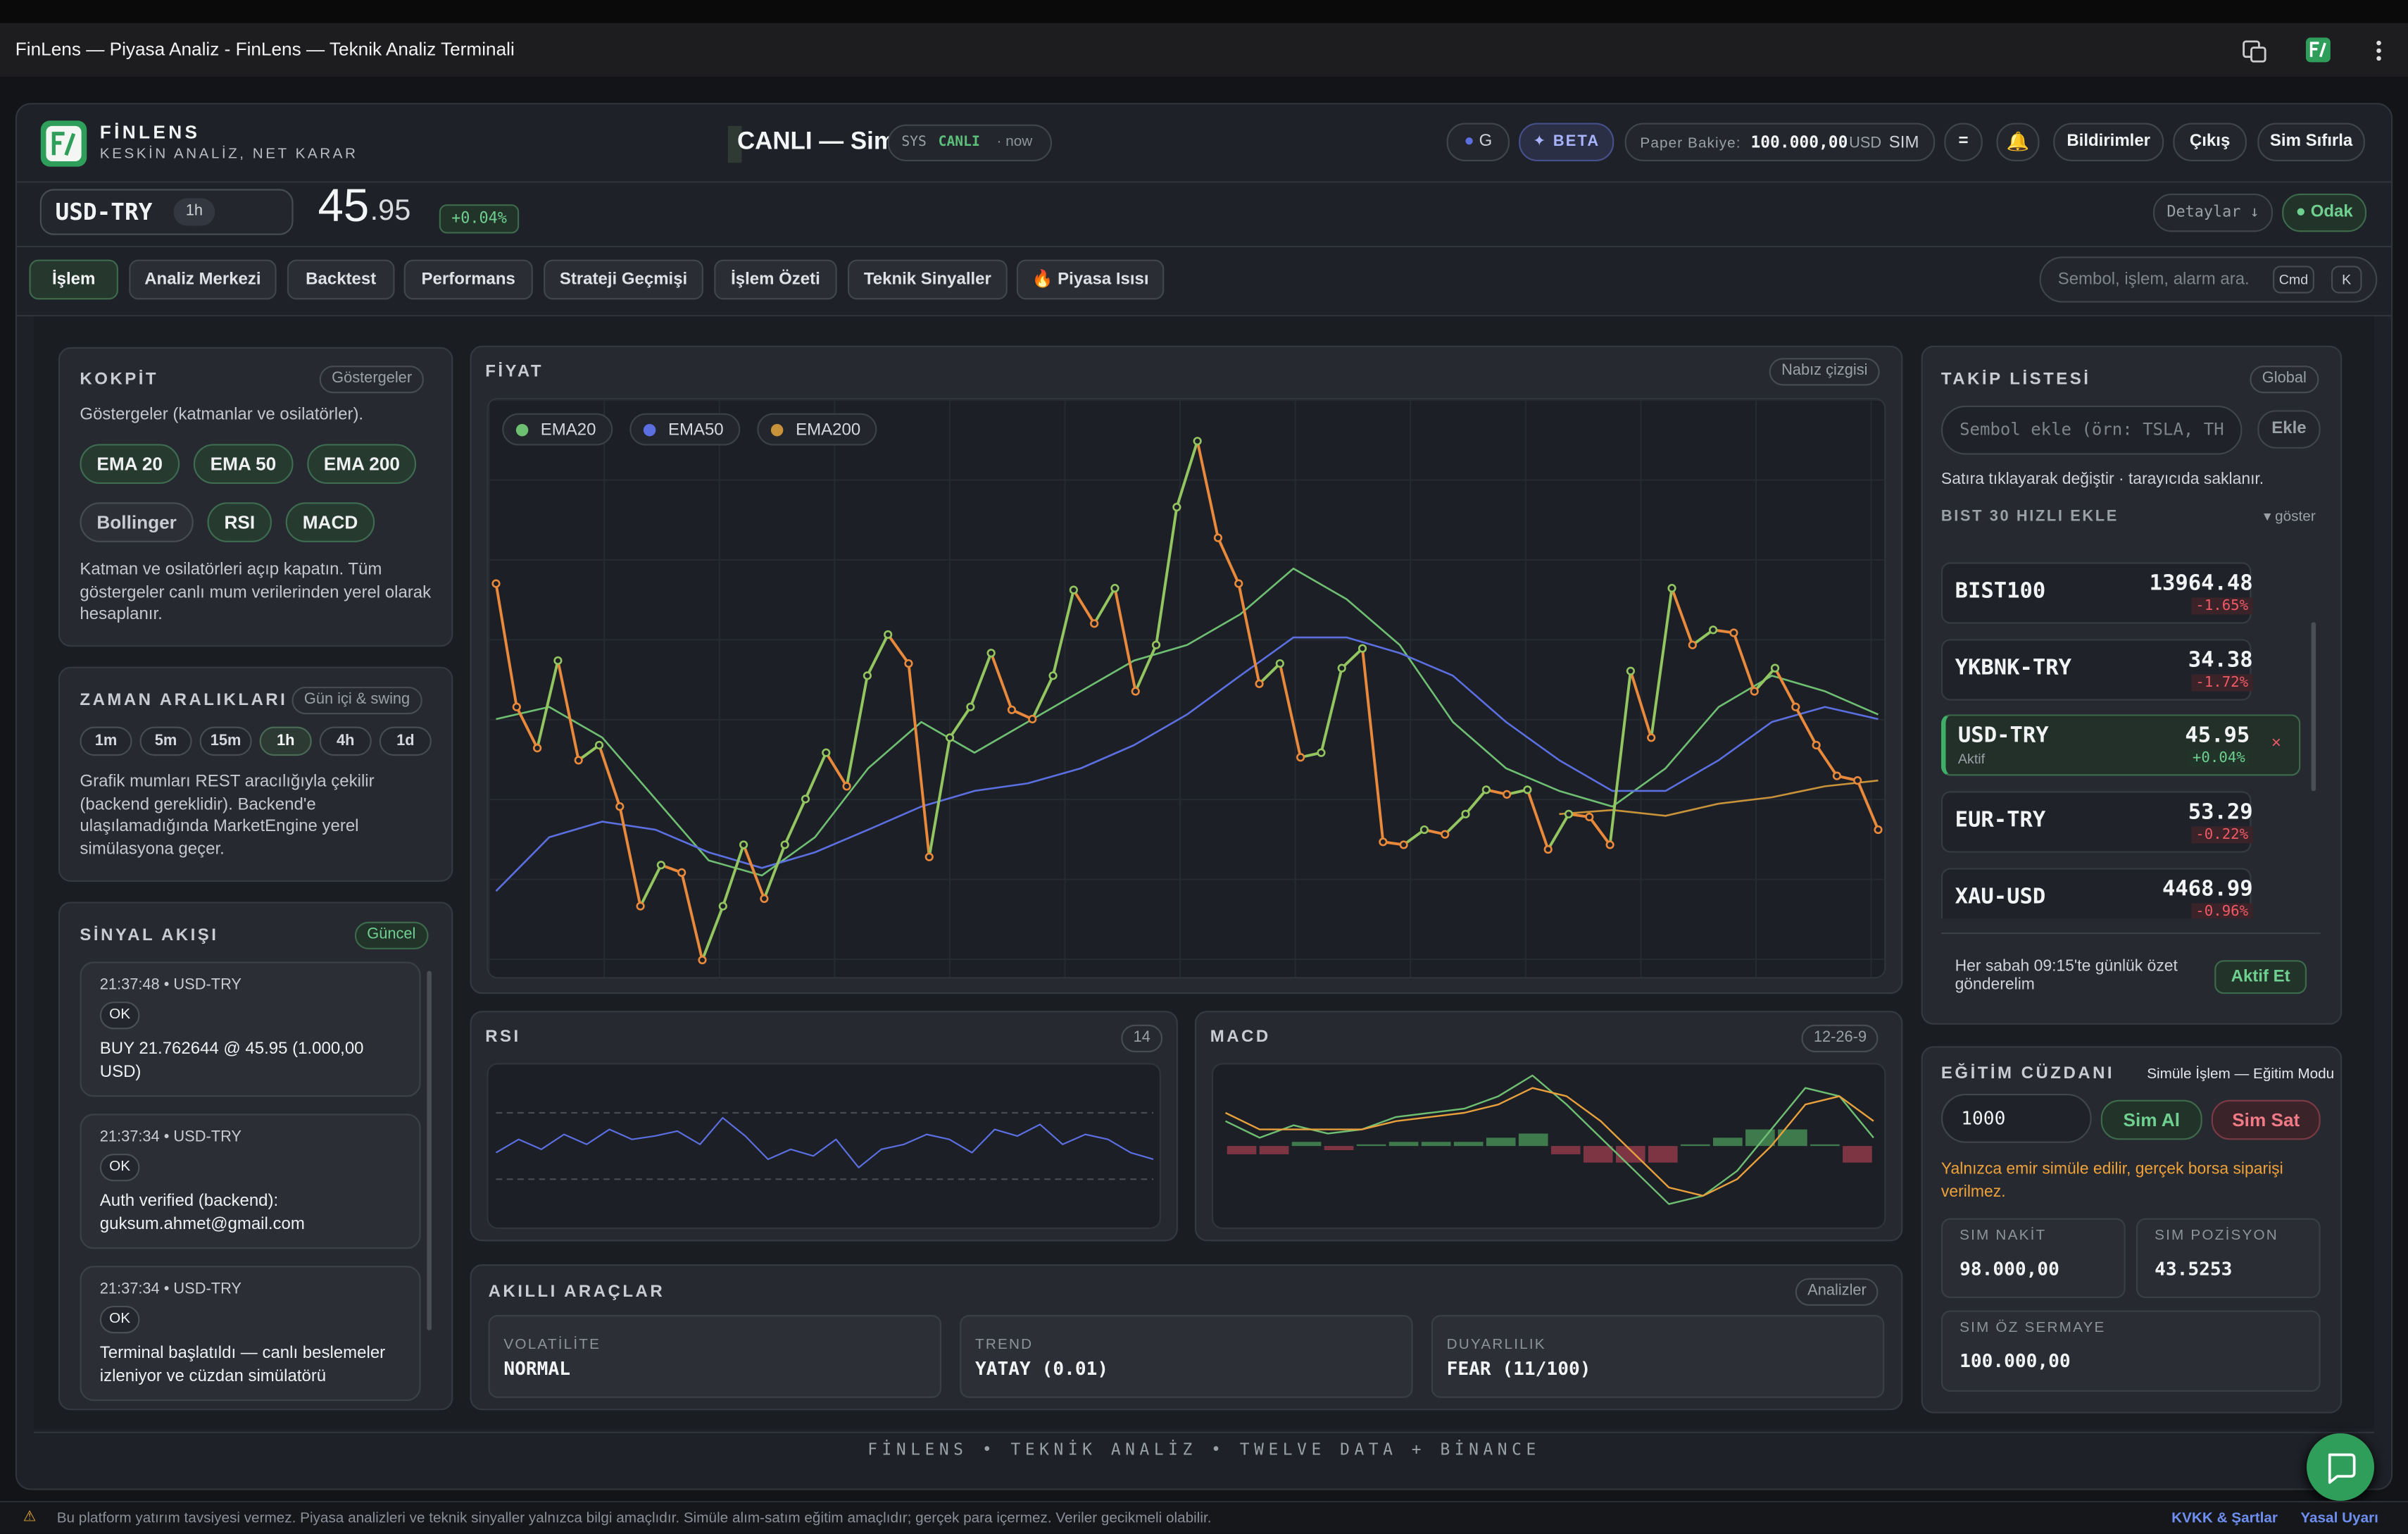 This screenshot has height=1534, width=2408. What do you see at coordinates (557, 429) in the screenshot?
I see `legend-item: EMA20` at bounding box center [557, 429].